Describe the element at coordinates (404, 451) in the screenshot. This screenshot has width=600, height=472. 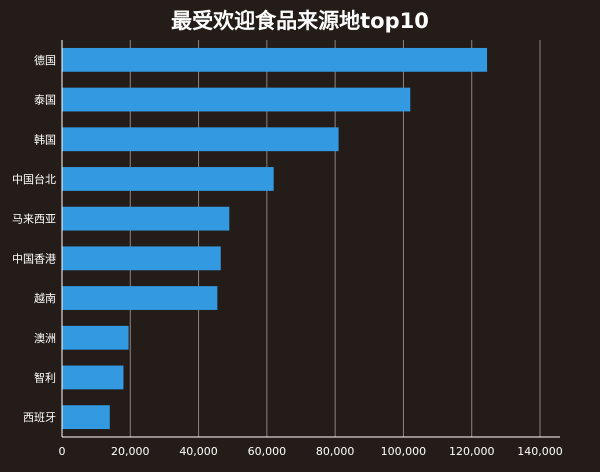
I see `x-tick-label: 100,000` at that location.